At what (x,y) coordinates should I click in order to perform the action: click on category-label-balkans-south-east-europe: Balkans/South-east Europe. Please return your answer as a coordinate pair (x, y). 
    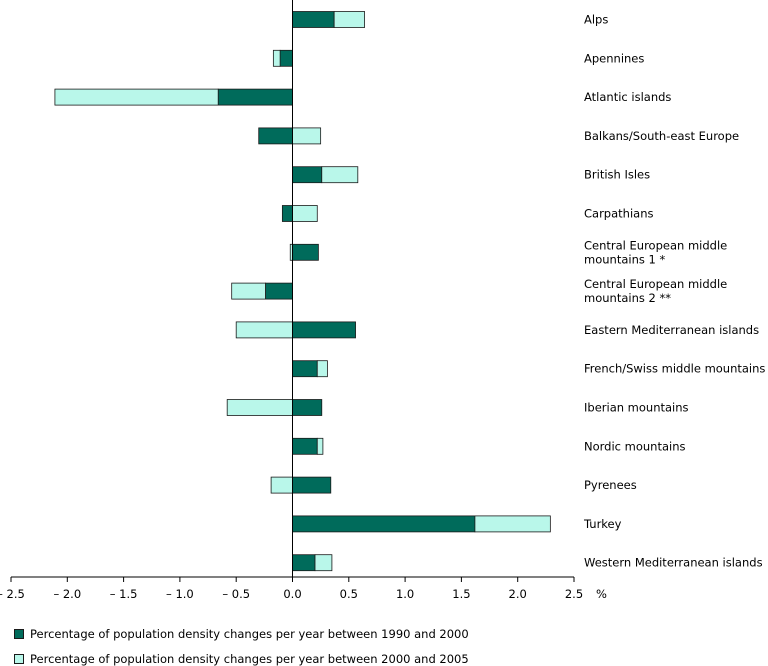
    Looking at the image, I should click on (661, 136).